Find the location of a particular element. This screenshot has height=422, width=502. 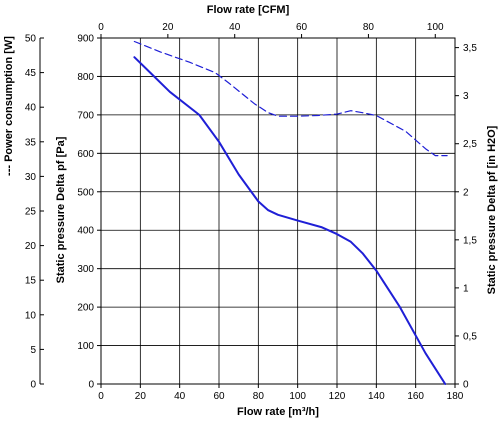

x-bottom-tick-label: 0 is located at coordinates (101, 396).